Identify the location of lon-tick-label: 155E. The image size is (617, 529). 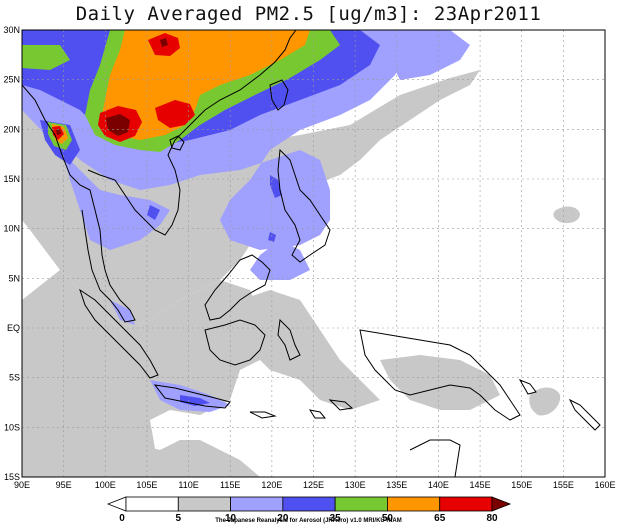
(563, 485).